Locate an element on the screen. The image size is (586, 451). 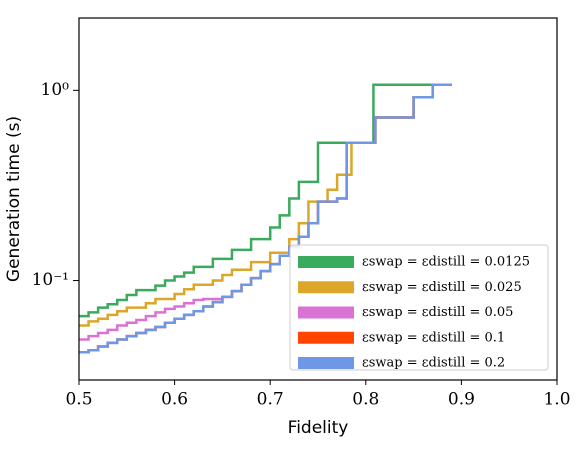
x-tick-label: 1.0 is located at coordinates (556, 400).